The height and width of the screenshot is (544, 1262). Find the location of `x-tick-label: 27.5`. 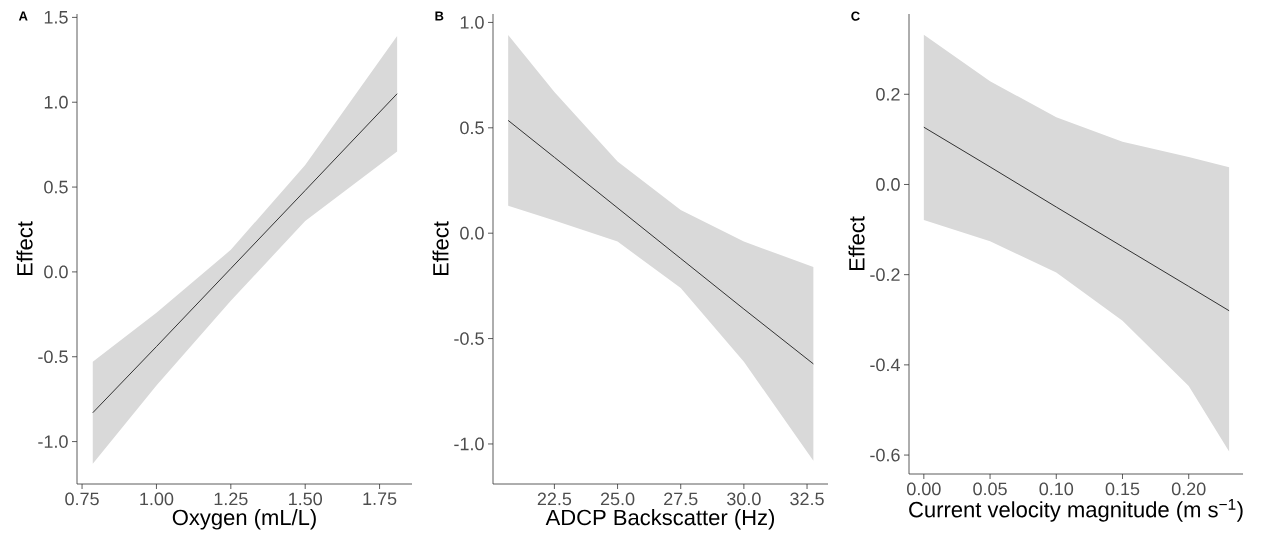

x-tick-label: 27.5 is located at coordinates (681, 499).